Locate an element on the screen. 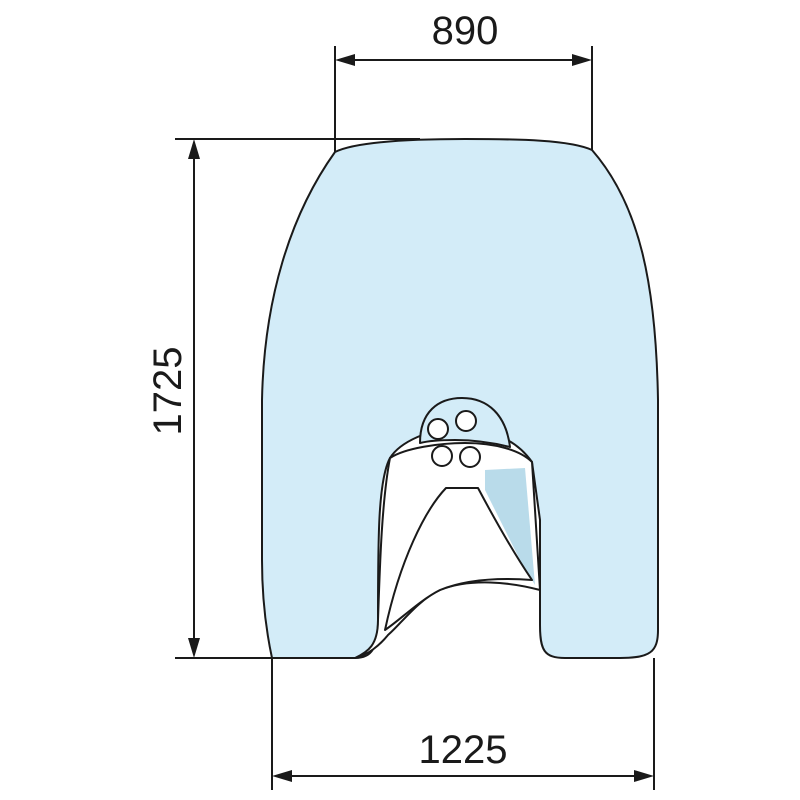 Image resolution: width=800 pixels, height=800 pixels. height-arrow-top-icon is located at coordinates (194, 149).